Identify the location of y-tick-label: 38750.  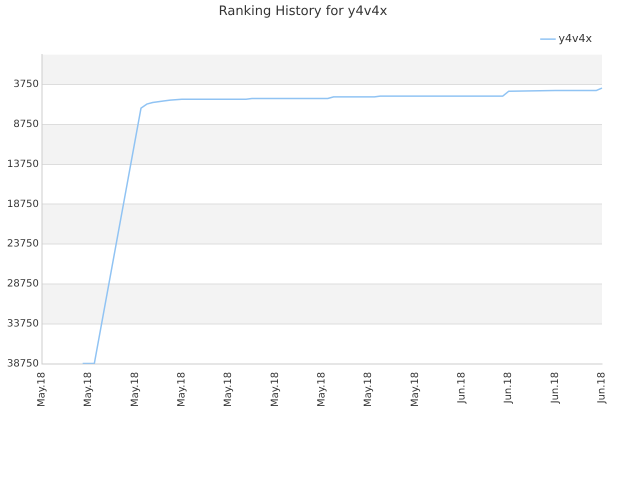
(23, 364).